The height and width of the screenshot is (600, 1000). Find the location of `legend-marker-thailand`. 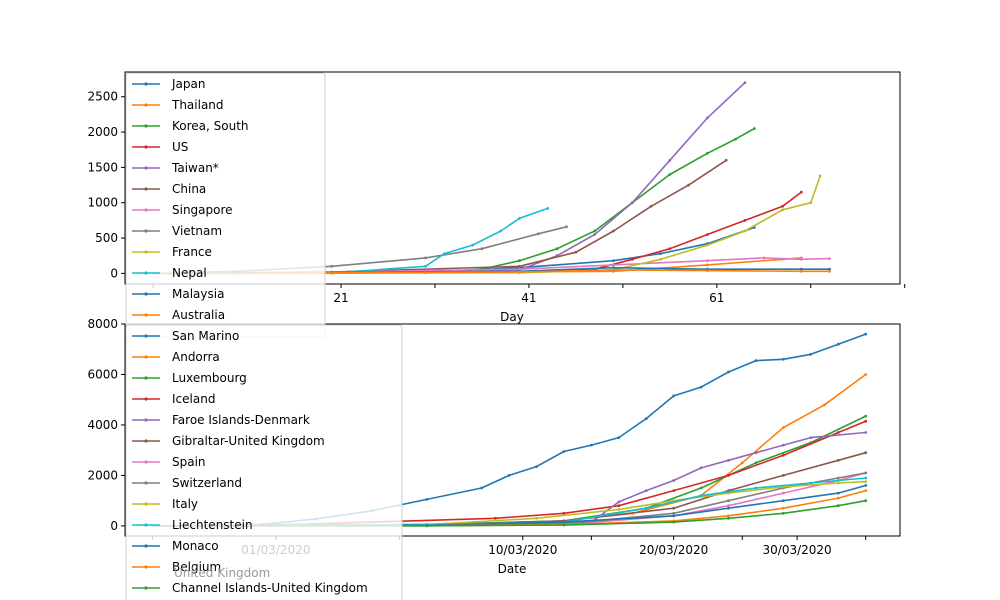

legend-marker-thailand is located at coordinates (146, 105).